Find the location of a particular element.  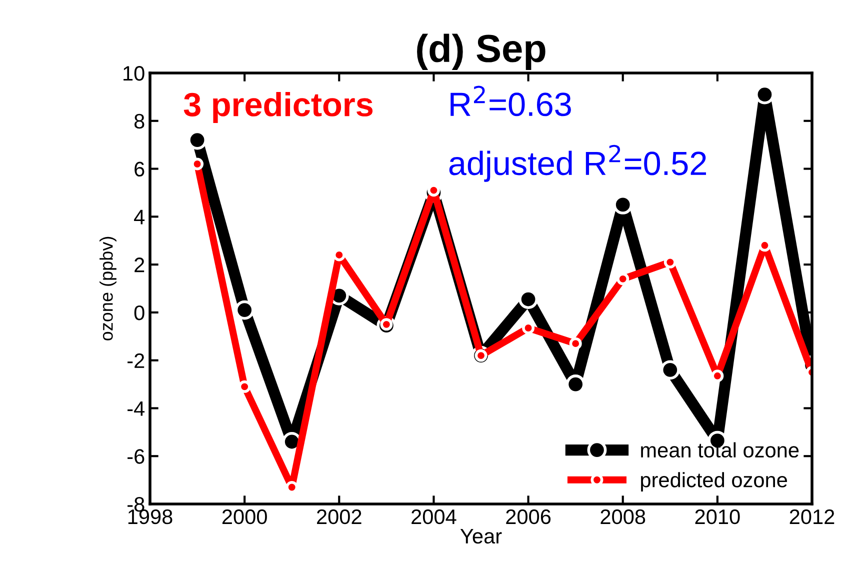

y-tick-label: -4 is located at coordinates (136, 408).